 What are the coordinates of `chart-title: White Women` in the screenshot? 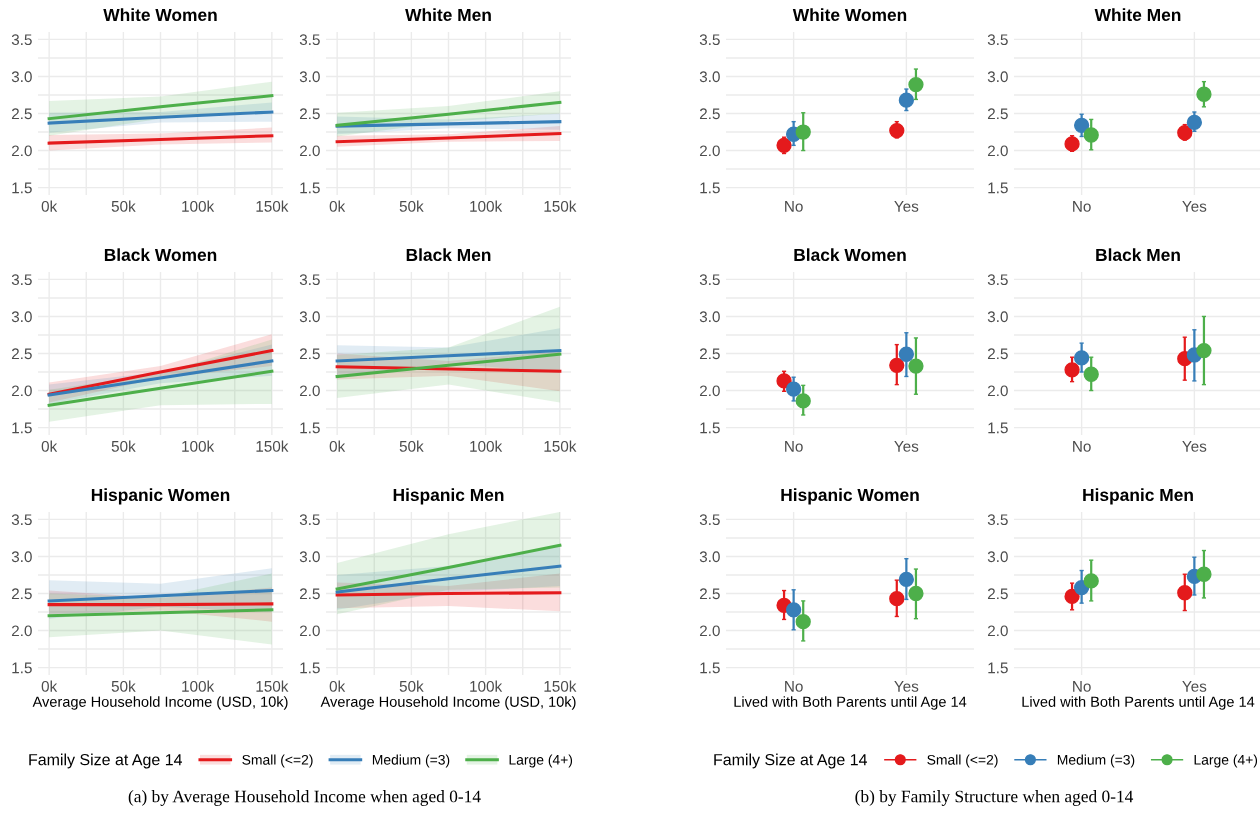 It's located at (160, 15).